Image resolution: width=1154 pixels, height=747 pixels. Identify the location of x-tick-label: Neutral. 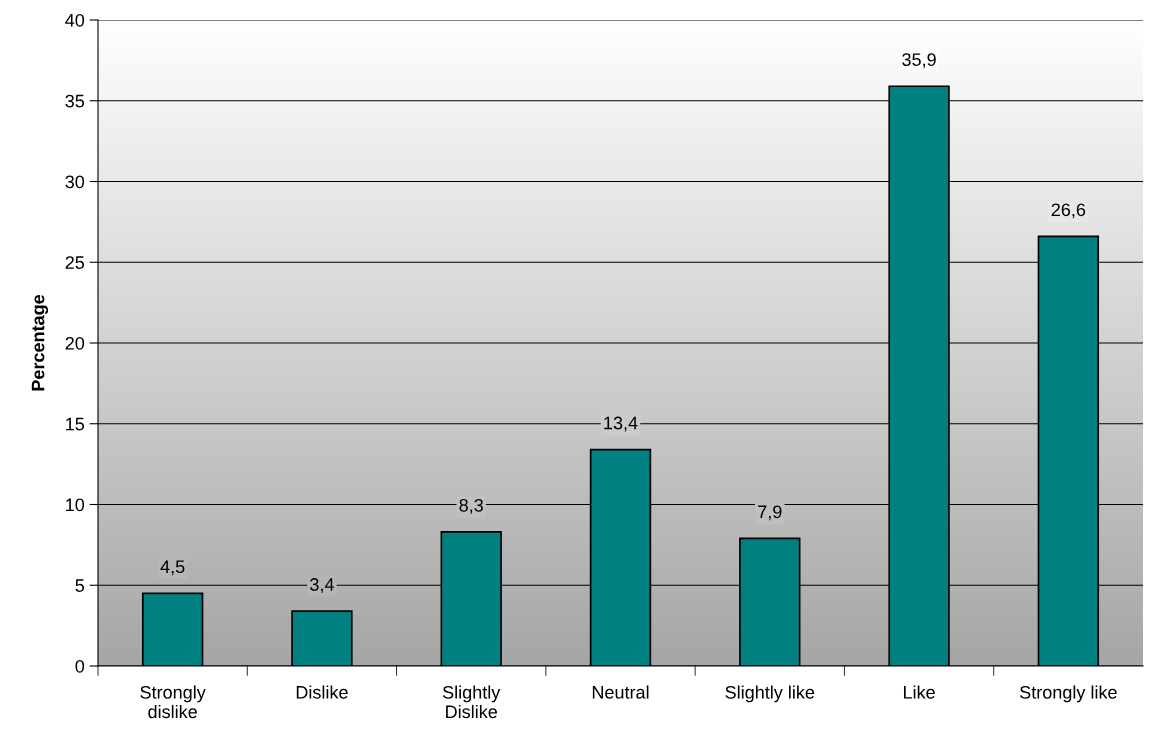
(620, 692).